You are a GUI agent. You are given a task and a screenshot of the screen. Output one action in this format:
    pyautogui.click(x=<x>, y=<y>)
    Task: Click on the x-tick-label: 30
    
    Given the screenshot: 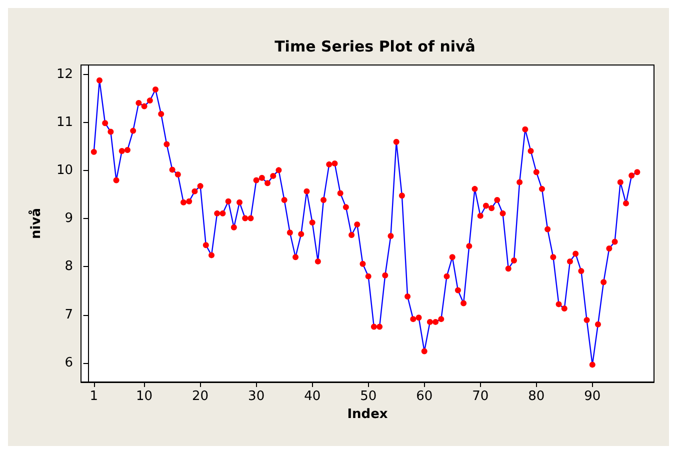 What is the action you would take?
    pyautogui.click(x=256, y=396)
    